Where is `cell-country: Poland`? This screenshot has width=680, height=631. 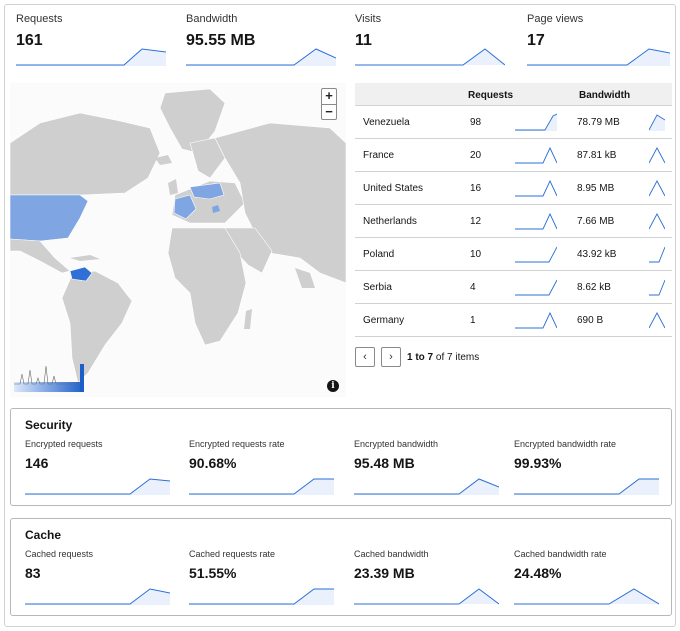 cell-country: Poland is located at coordinates (379, 254).